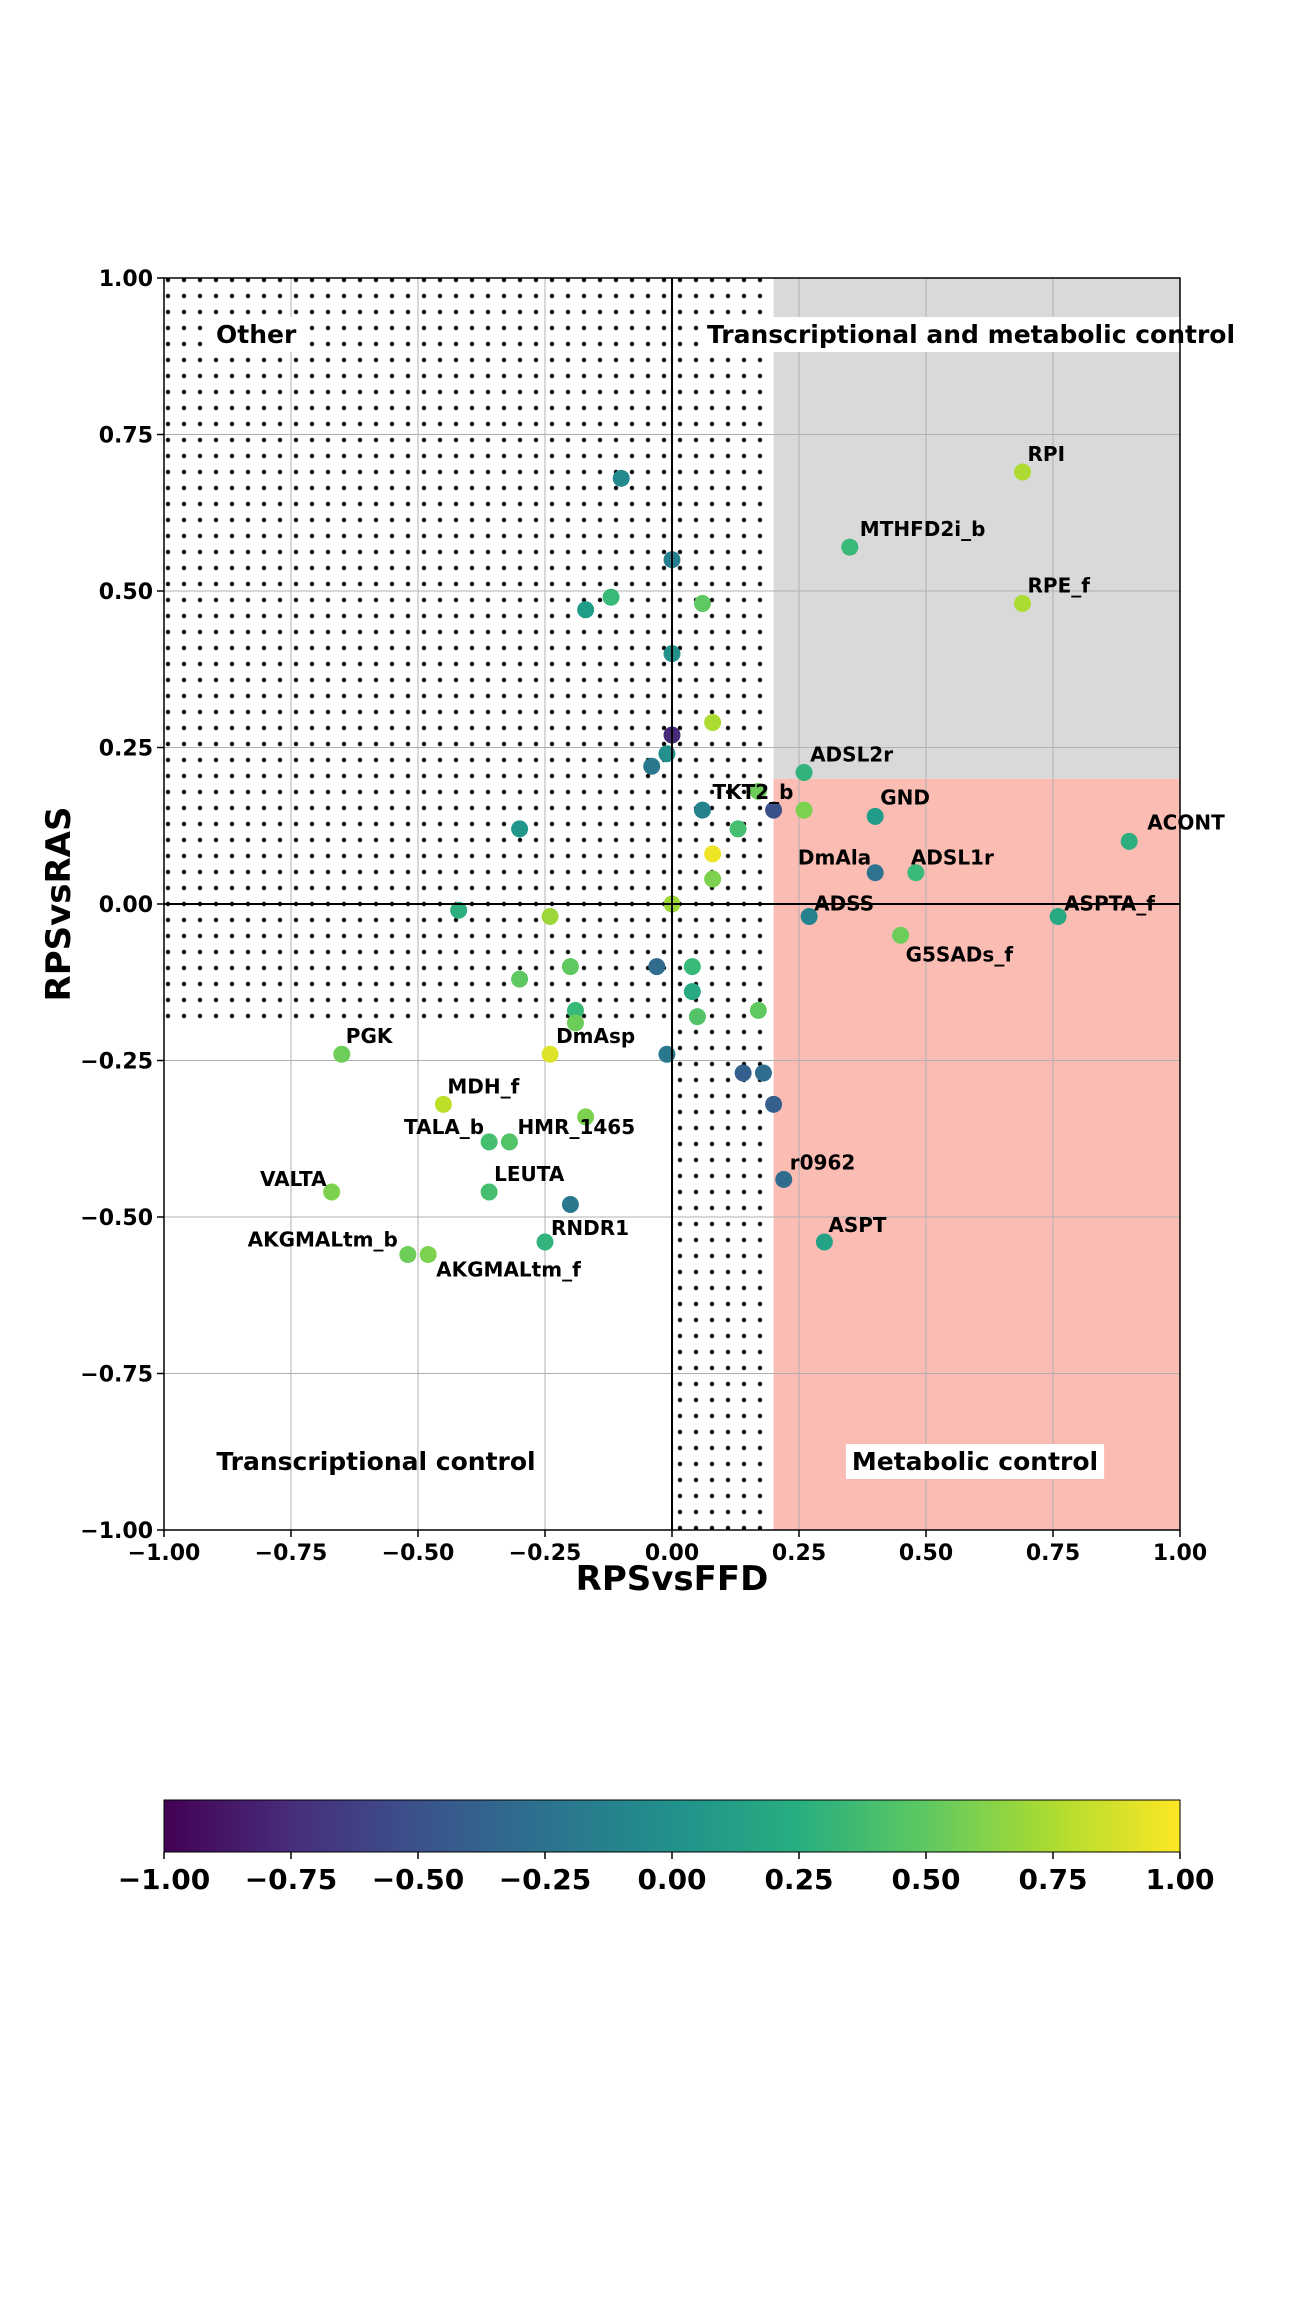 The height and width of the screenshot is (2305, 1300). What do you see at coordinates (672, 1553) in the screenshot?
I see `x-tick-label: 0.00` at bounding box center [672, 1553].